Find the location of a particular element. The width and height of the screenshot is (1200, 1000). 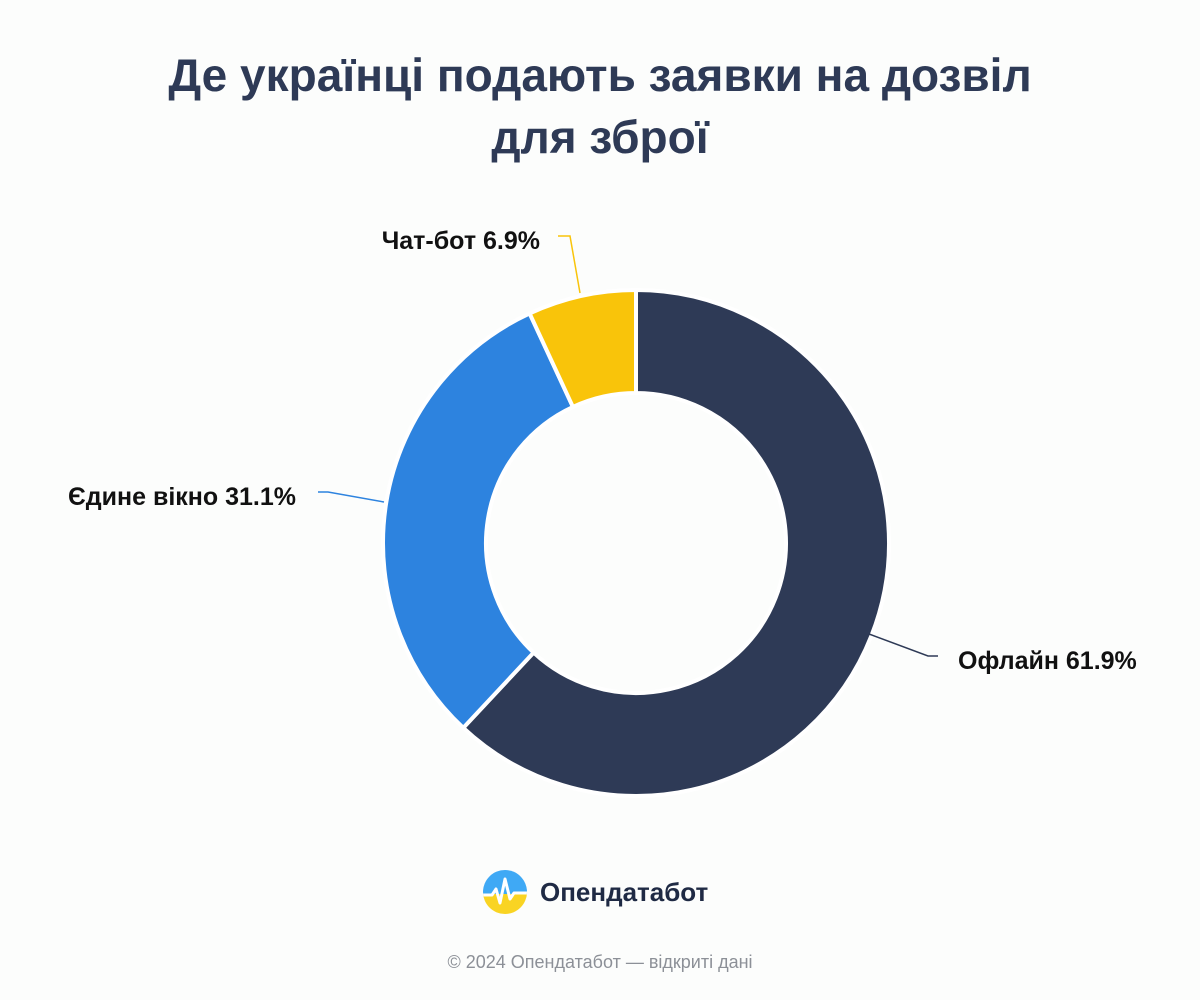

slice-chat-bot is located at coordinates (582, 348).